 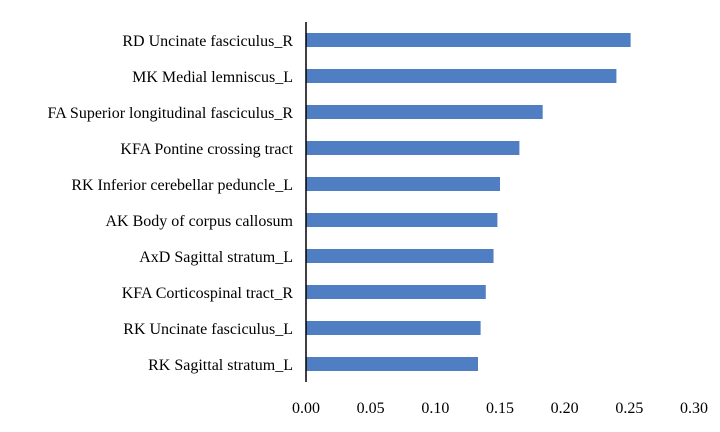 I want to click on x-tick-label-5: 0.20, so click(x=565, y=408).